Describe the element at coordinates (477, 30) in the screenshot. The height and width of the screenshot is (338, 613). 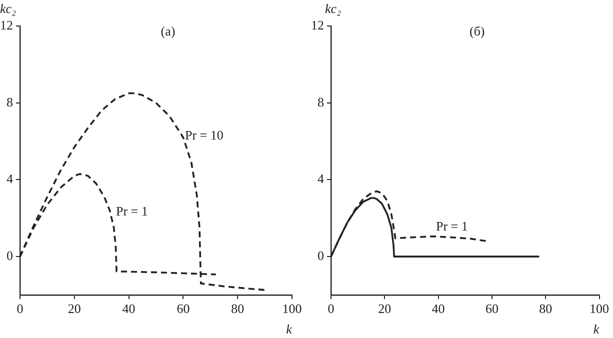
I see `chart-title: (б)` at that location.